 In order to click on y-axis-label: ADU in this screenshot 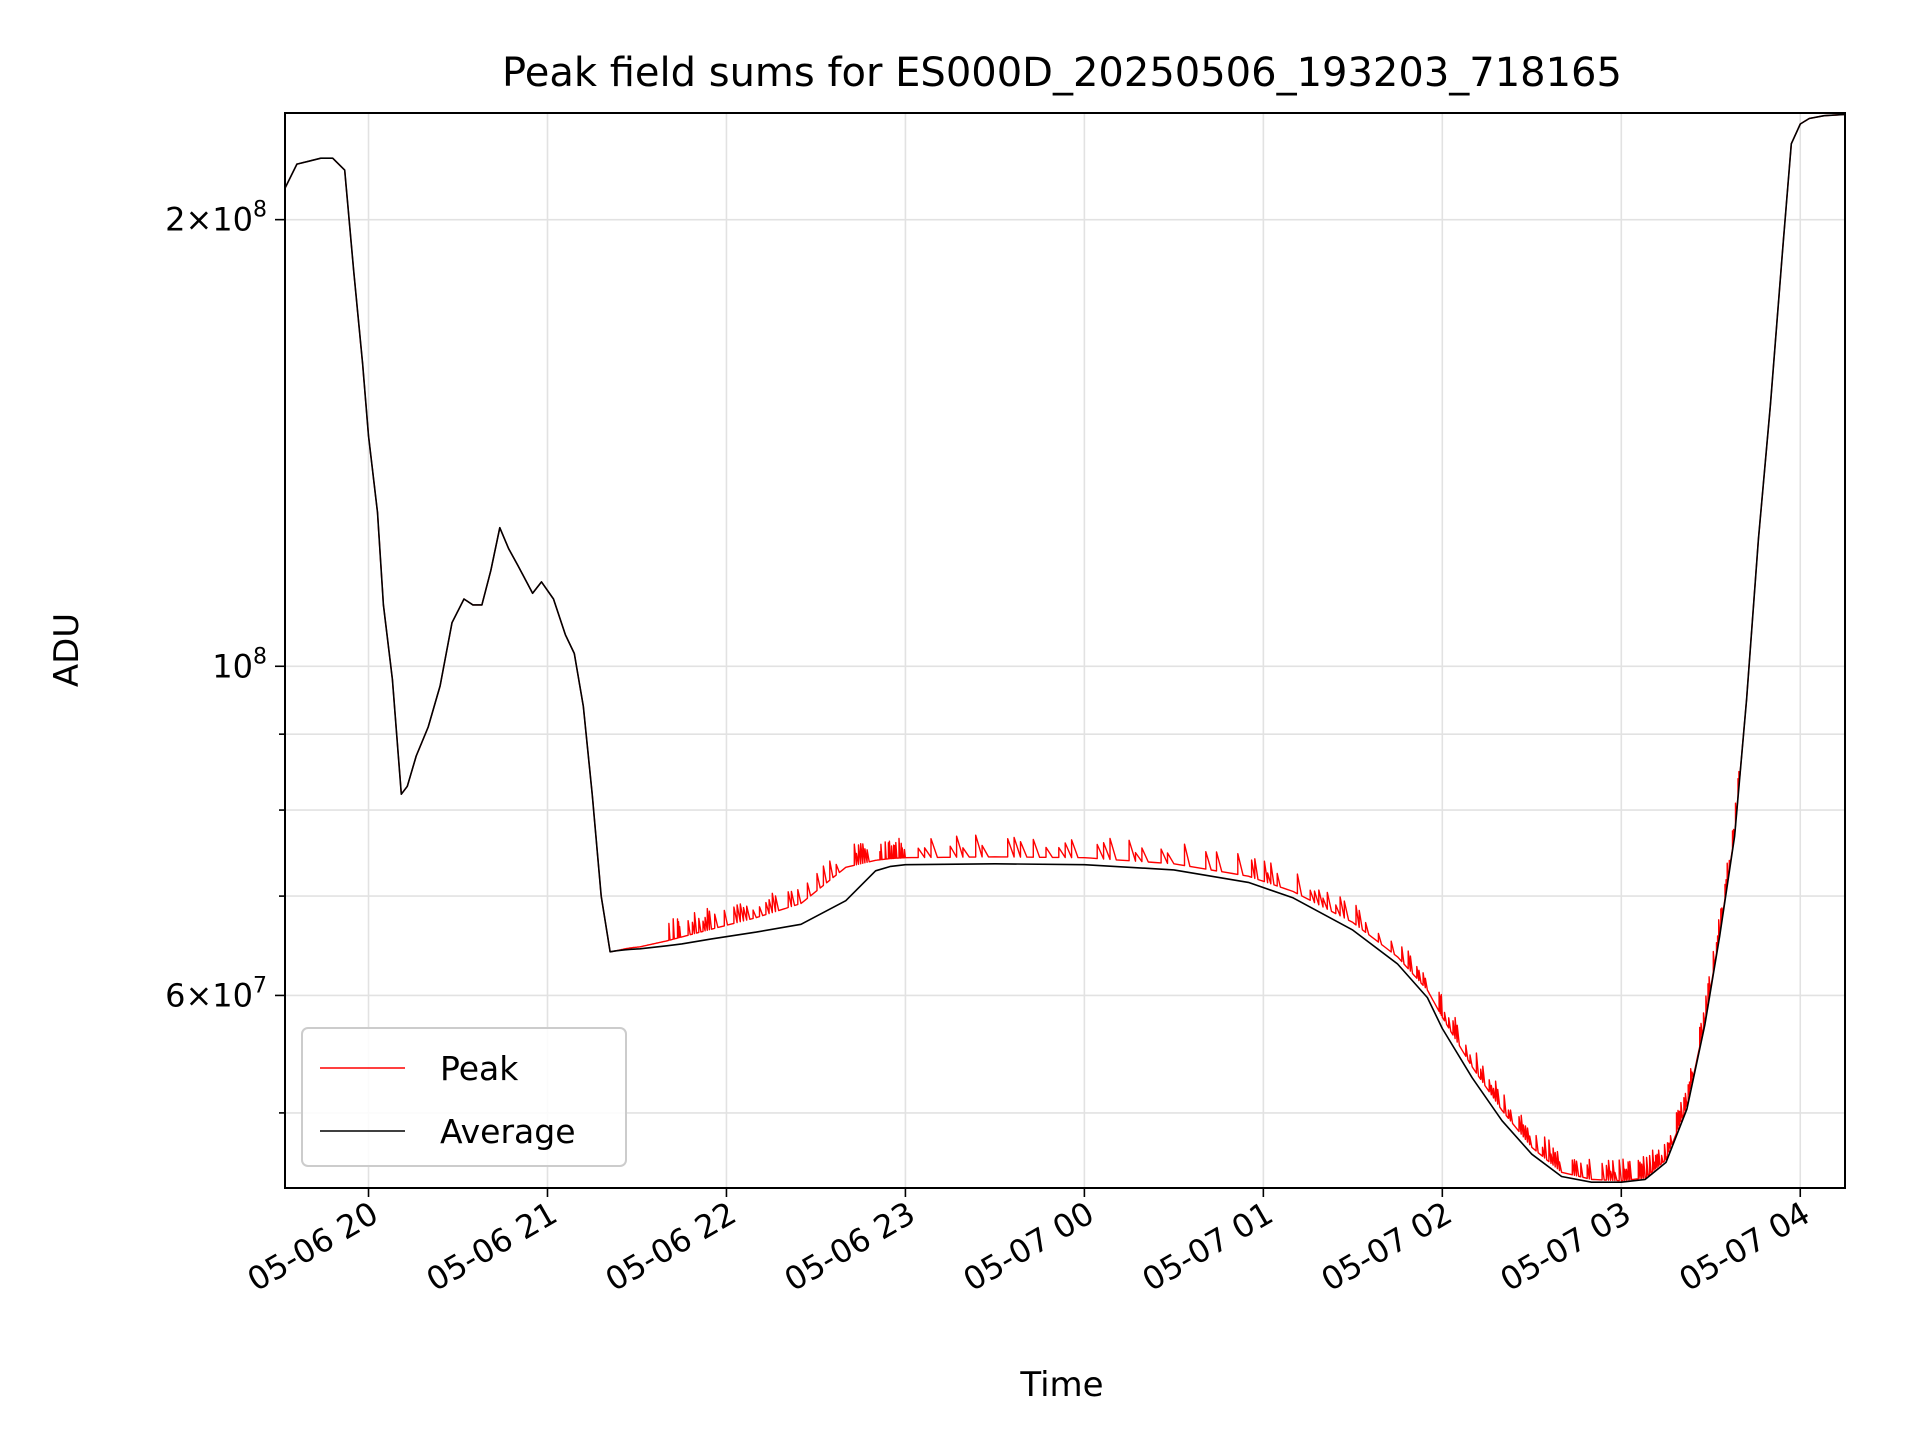, I will do `click(67, 650)`.